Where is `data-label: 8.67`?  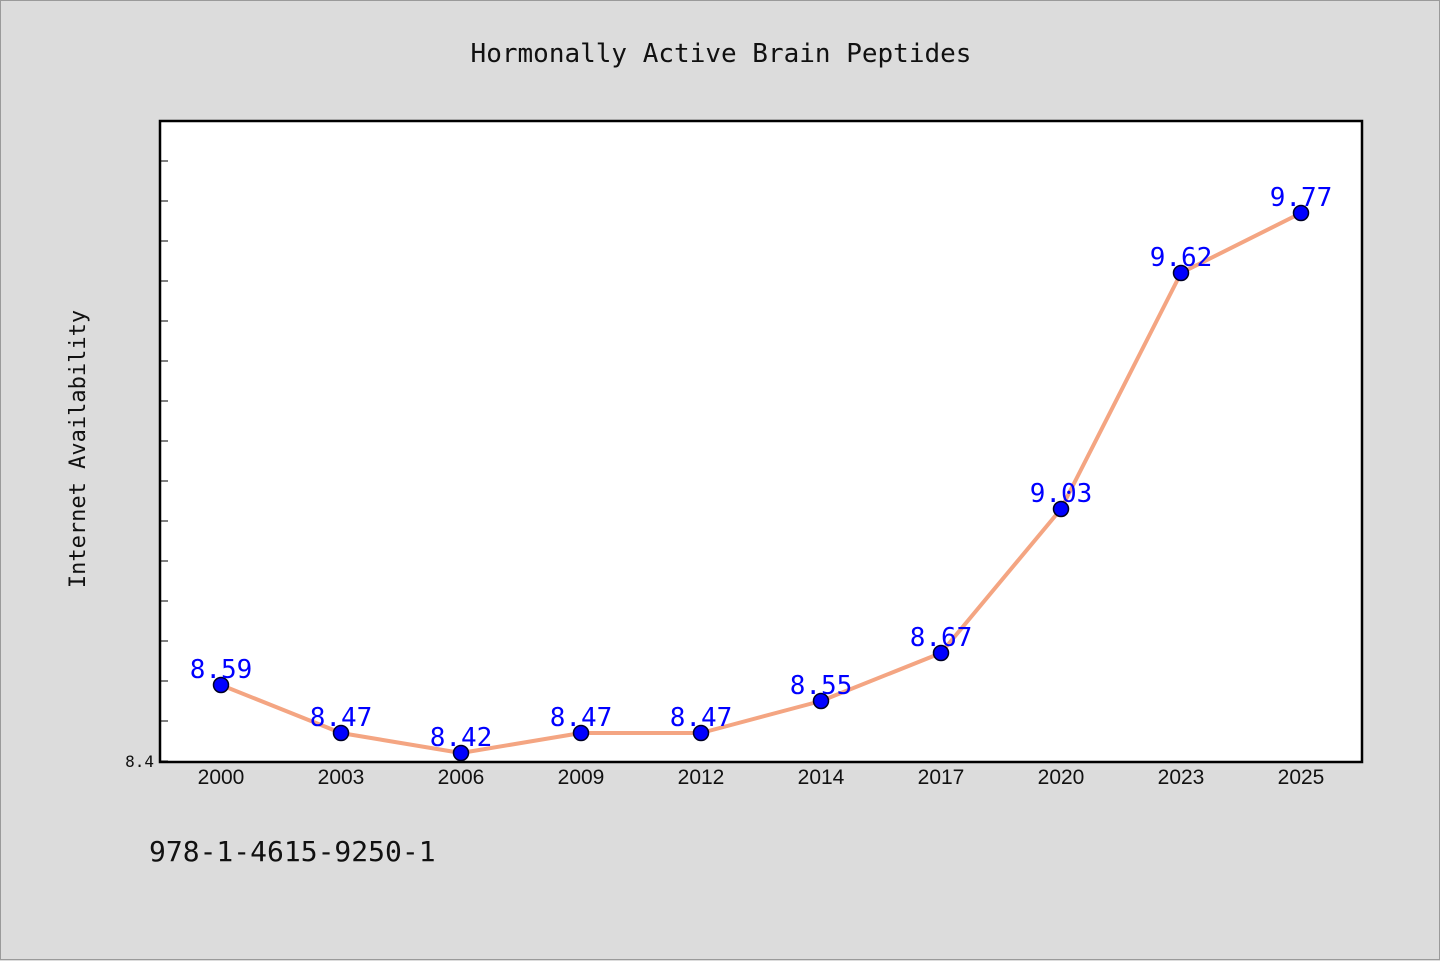
data-label: 8.67 is located at coordinates (941, 638).